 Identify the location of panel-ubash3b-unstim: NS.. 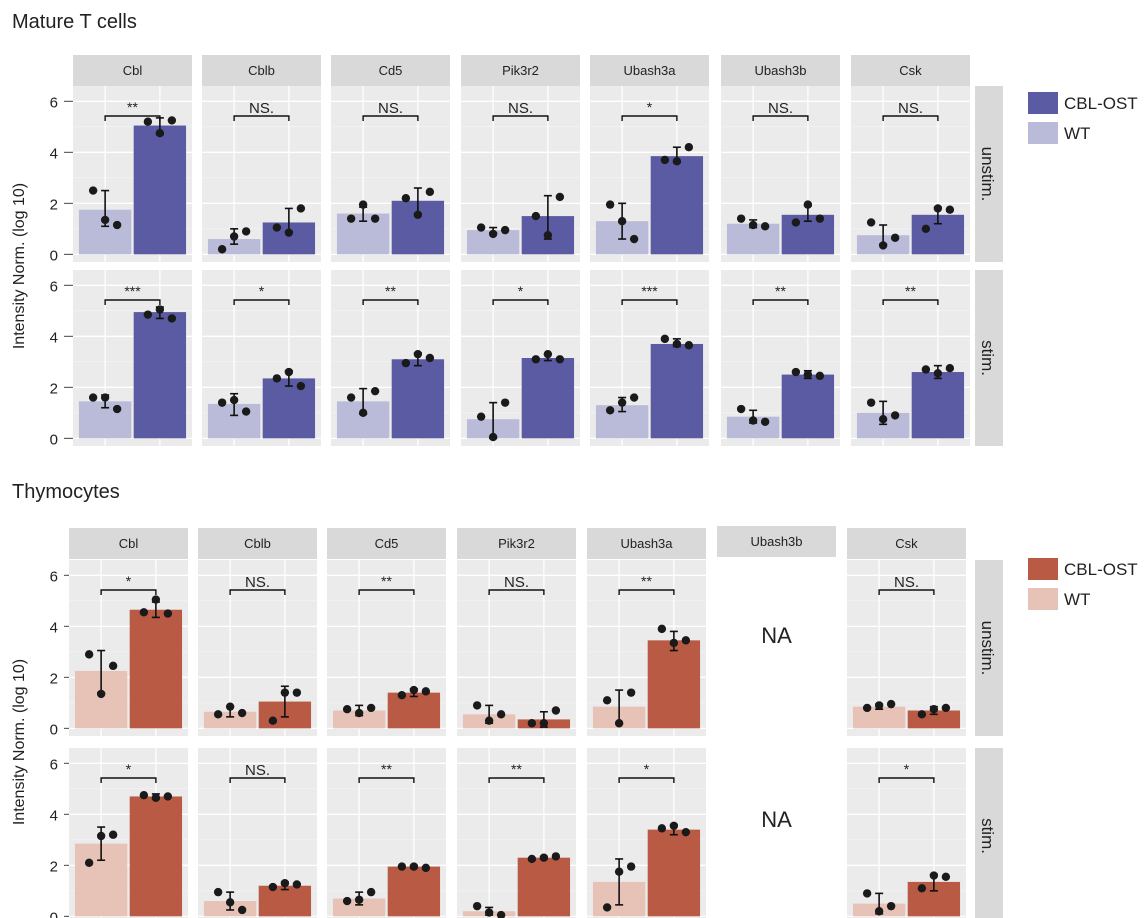
(780, 174).